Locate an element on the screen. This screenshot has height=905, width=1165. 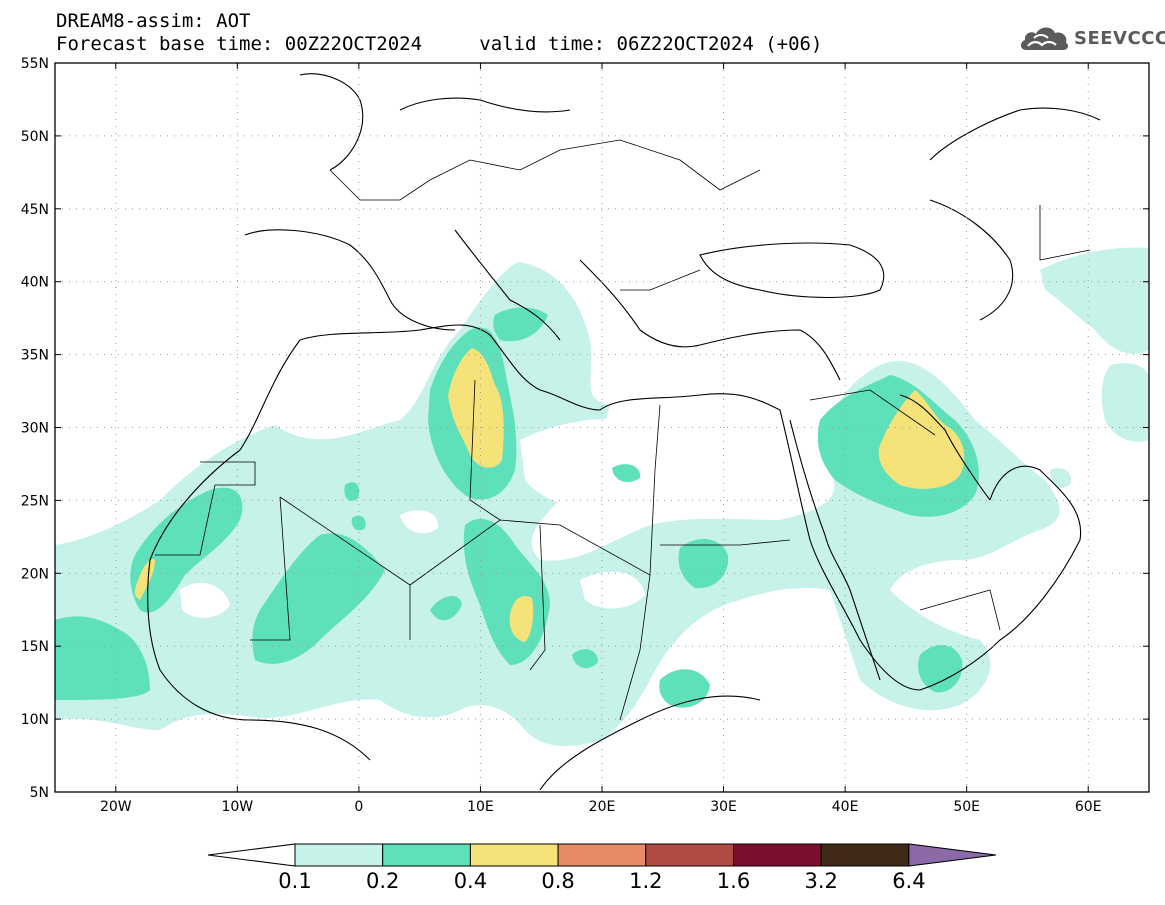
lat-tick-label: 50N is located at coordinates (35, 137).